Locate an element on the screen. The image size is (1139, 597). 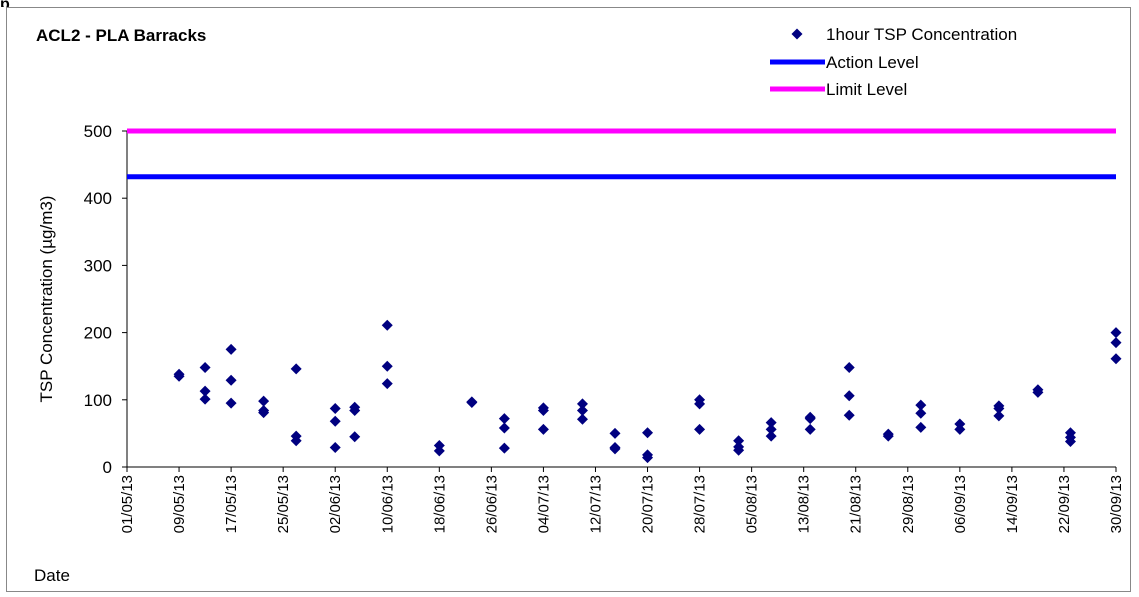
x-tick-label: 12/07/13 is located at coordinates (595, 504).